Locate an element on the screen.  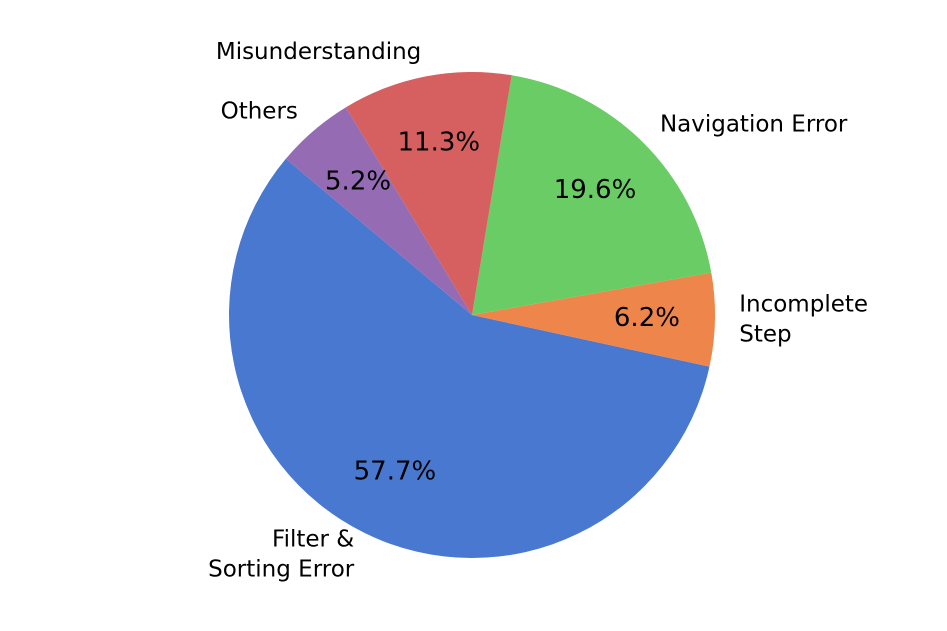
slice-label: Filter & is located at coordinates (313, 539).